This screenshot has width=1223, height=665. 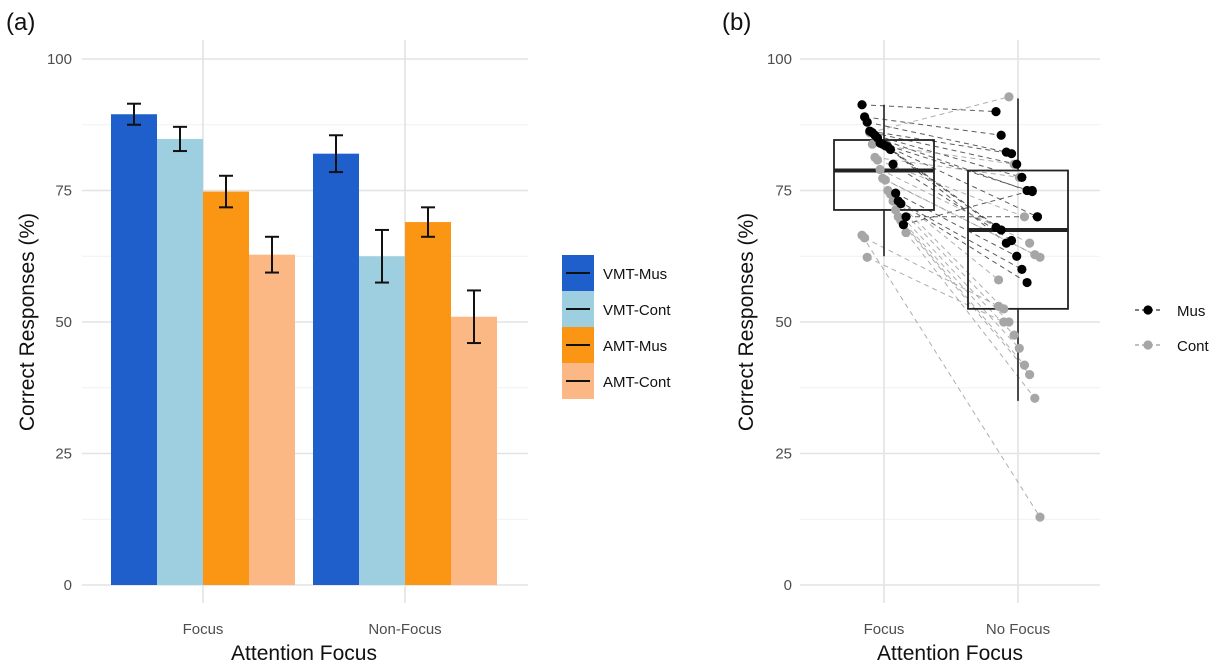 What do you see at coordinates (1018, 629) in the screenshot?
I see `x-tick-label: No Focus` at bounding box center [1018, 629].